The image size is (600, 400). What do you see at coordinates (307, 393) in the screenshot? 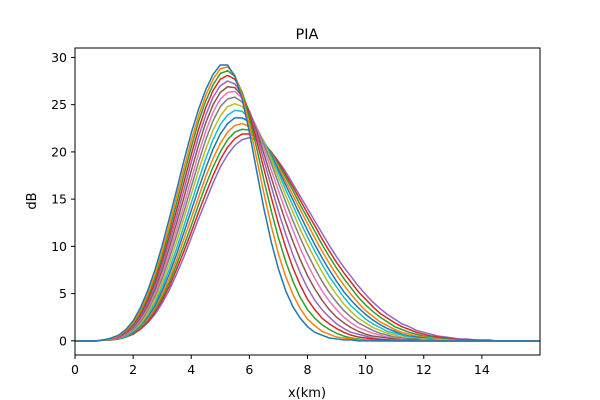
I see `x-axis-label: x(km)` at bounding box center [307, 393].